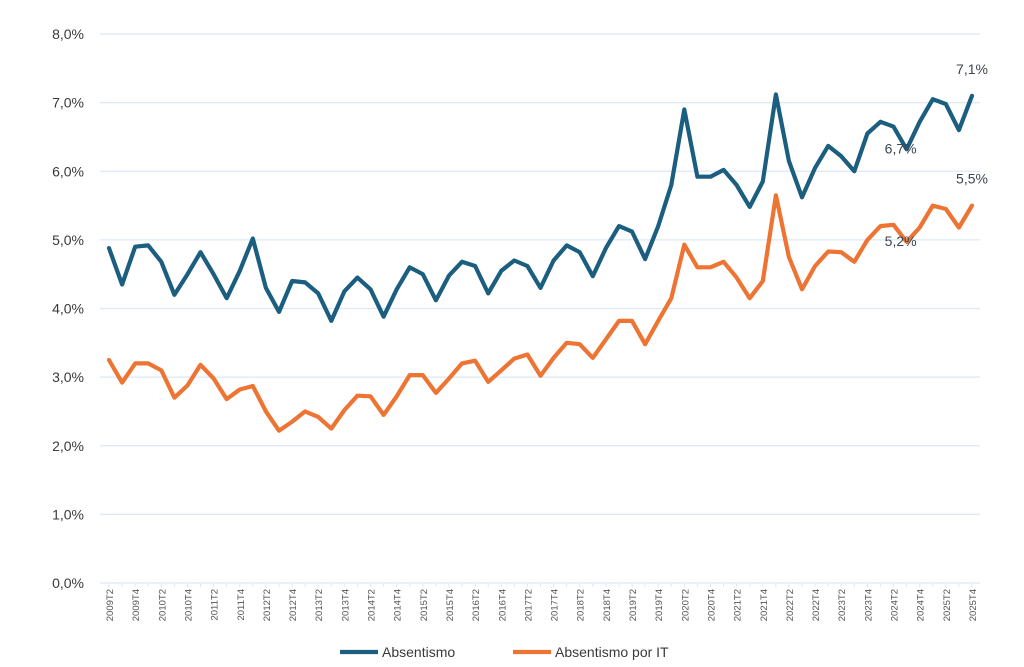 The width and height of the screenshot is (1024, 667). I want to click on x-tick-label: 2022T2, so click(790, 605).